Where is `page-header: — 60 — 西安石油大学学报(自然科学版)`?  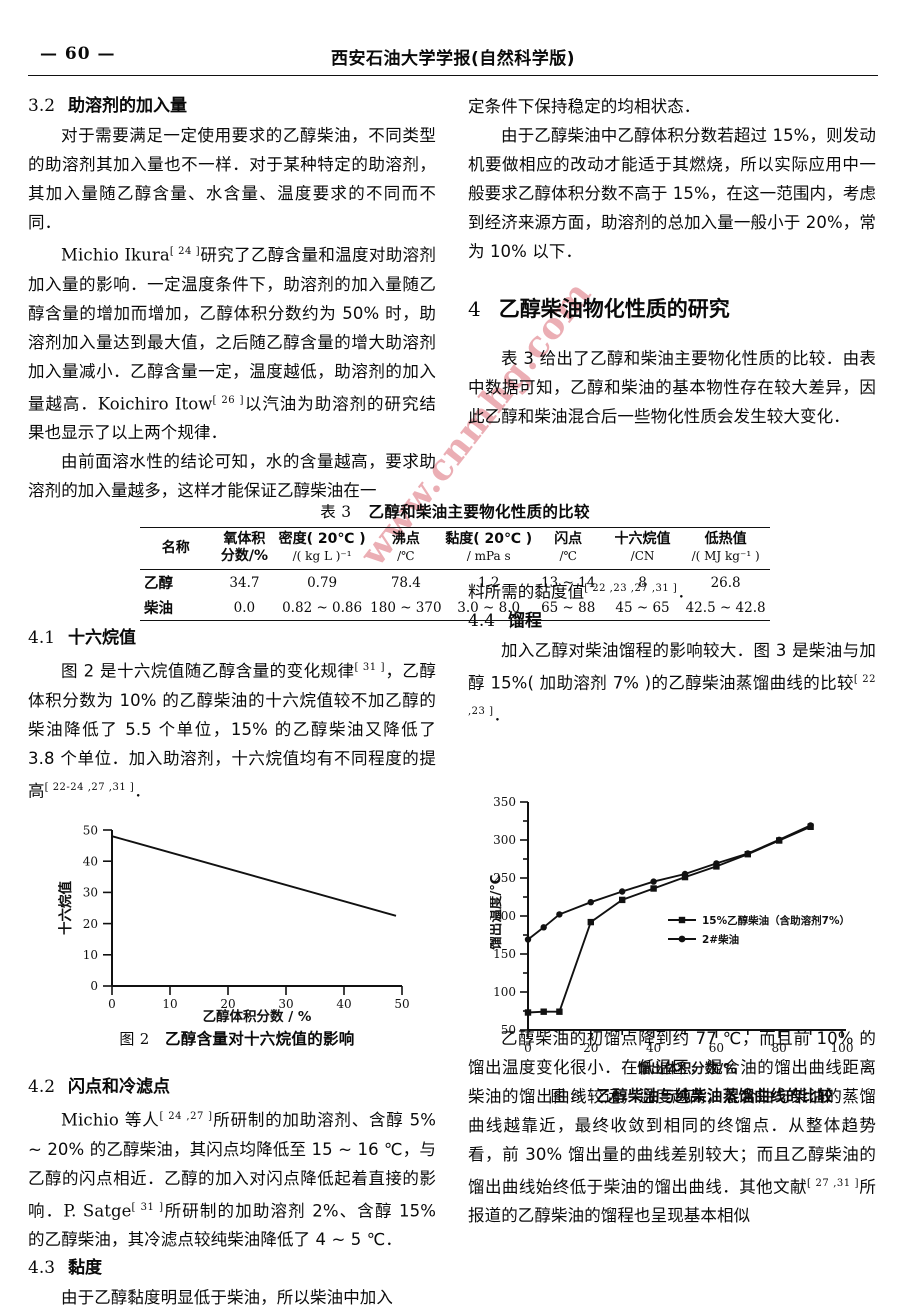
page-header: — 60 — 西安石油大学学报(自然科学版) is located at coordinates (453, 59).